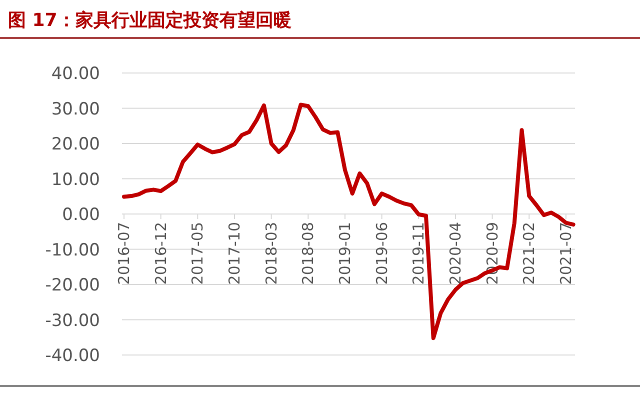 The image size is (640, 395). What do you see at coordinates (529, 253) in the screenshot?
I see `x-tick-label: 2021-02` at bounding box center [529, 253].